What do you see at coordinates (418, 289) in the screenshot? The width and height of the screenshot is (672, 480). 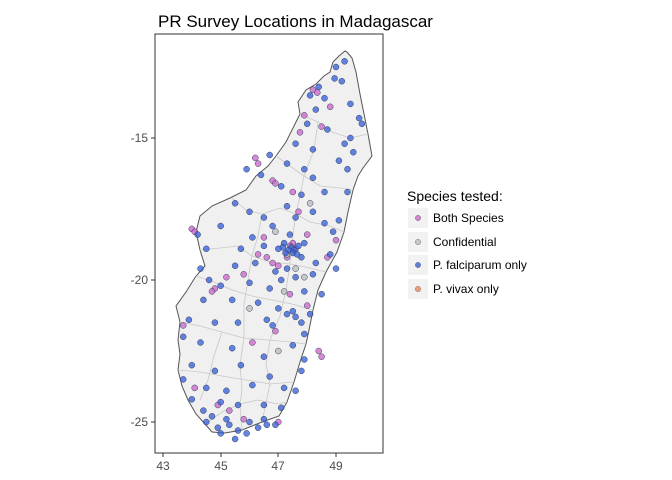 I see `legend-swatch` at bounding box center [418, 289].